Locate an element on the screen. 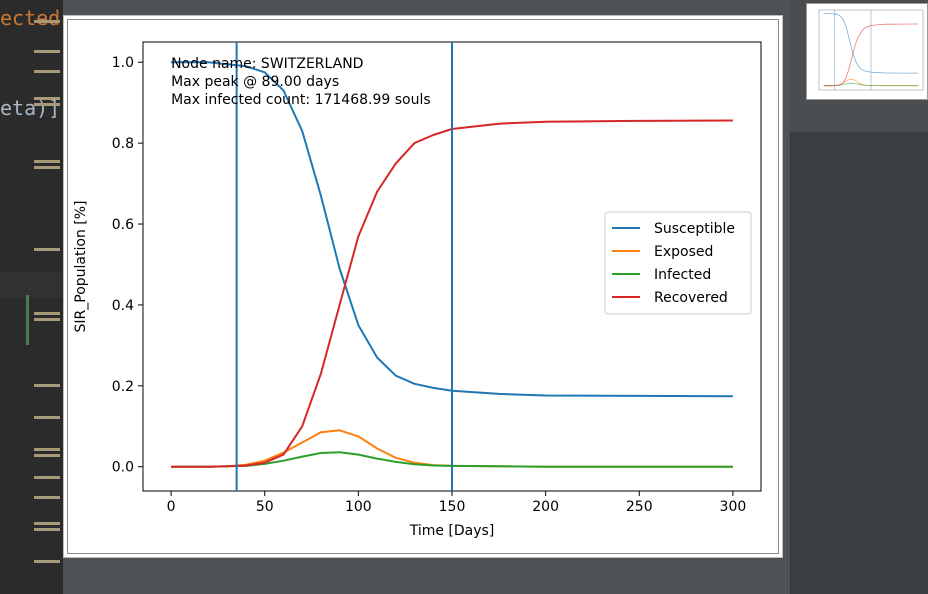 The height and width of the screenshot is (594, 928). x-tick-label: 100 is located at coordinates (358, 507).